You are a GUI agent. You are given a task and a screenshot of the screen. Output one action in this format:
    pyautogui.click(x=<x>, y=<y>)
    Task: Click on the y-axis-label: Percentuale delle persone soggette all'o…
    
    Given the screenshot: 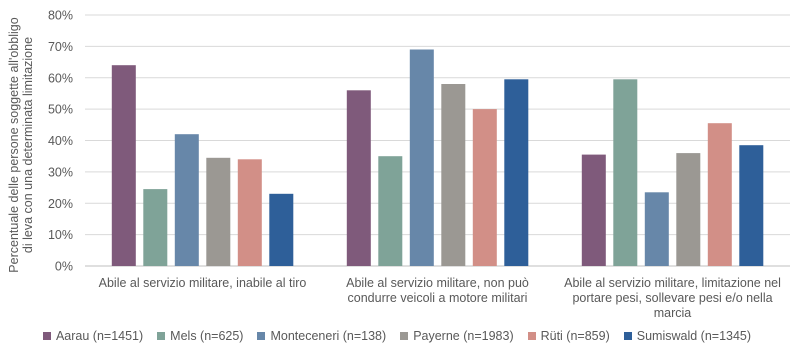 What is the action you would take?
    pyautogui.click(x=21, y=144)
    